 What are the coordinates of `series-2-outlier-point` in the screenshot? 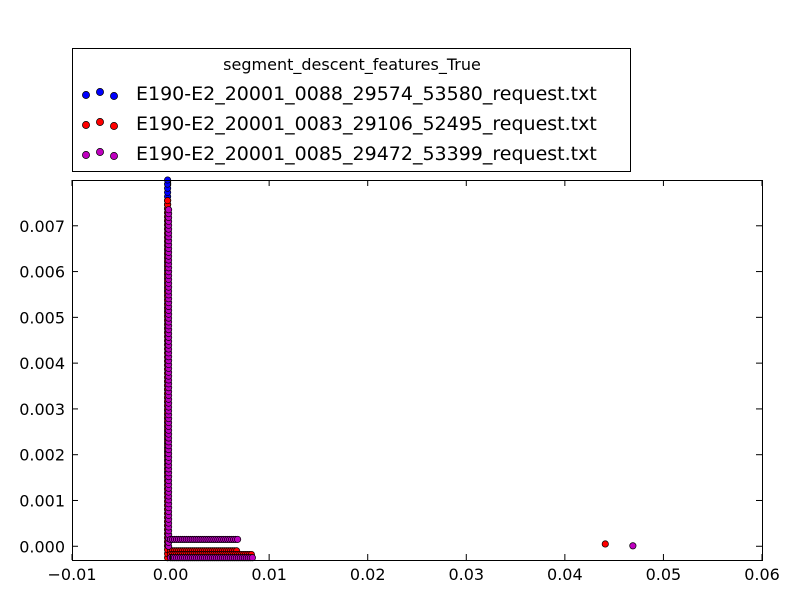 It's located at (605, 544).